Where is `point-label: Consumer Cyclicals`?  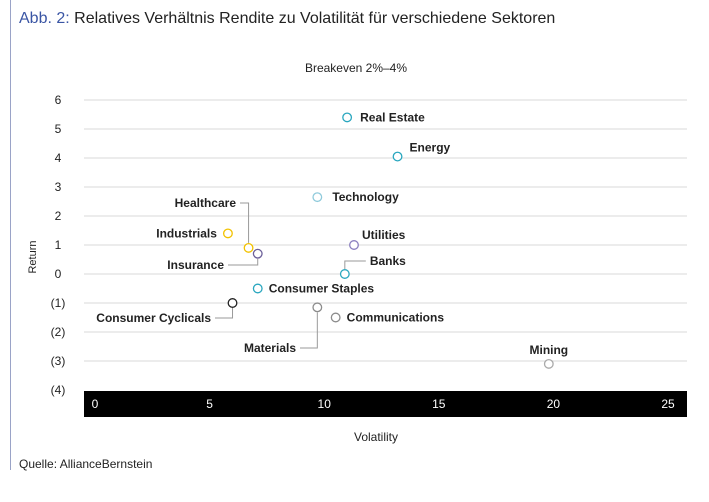 point-label: Consumer Cyclicals is located at coordinates (153, 318).